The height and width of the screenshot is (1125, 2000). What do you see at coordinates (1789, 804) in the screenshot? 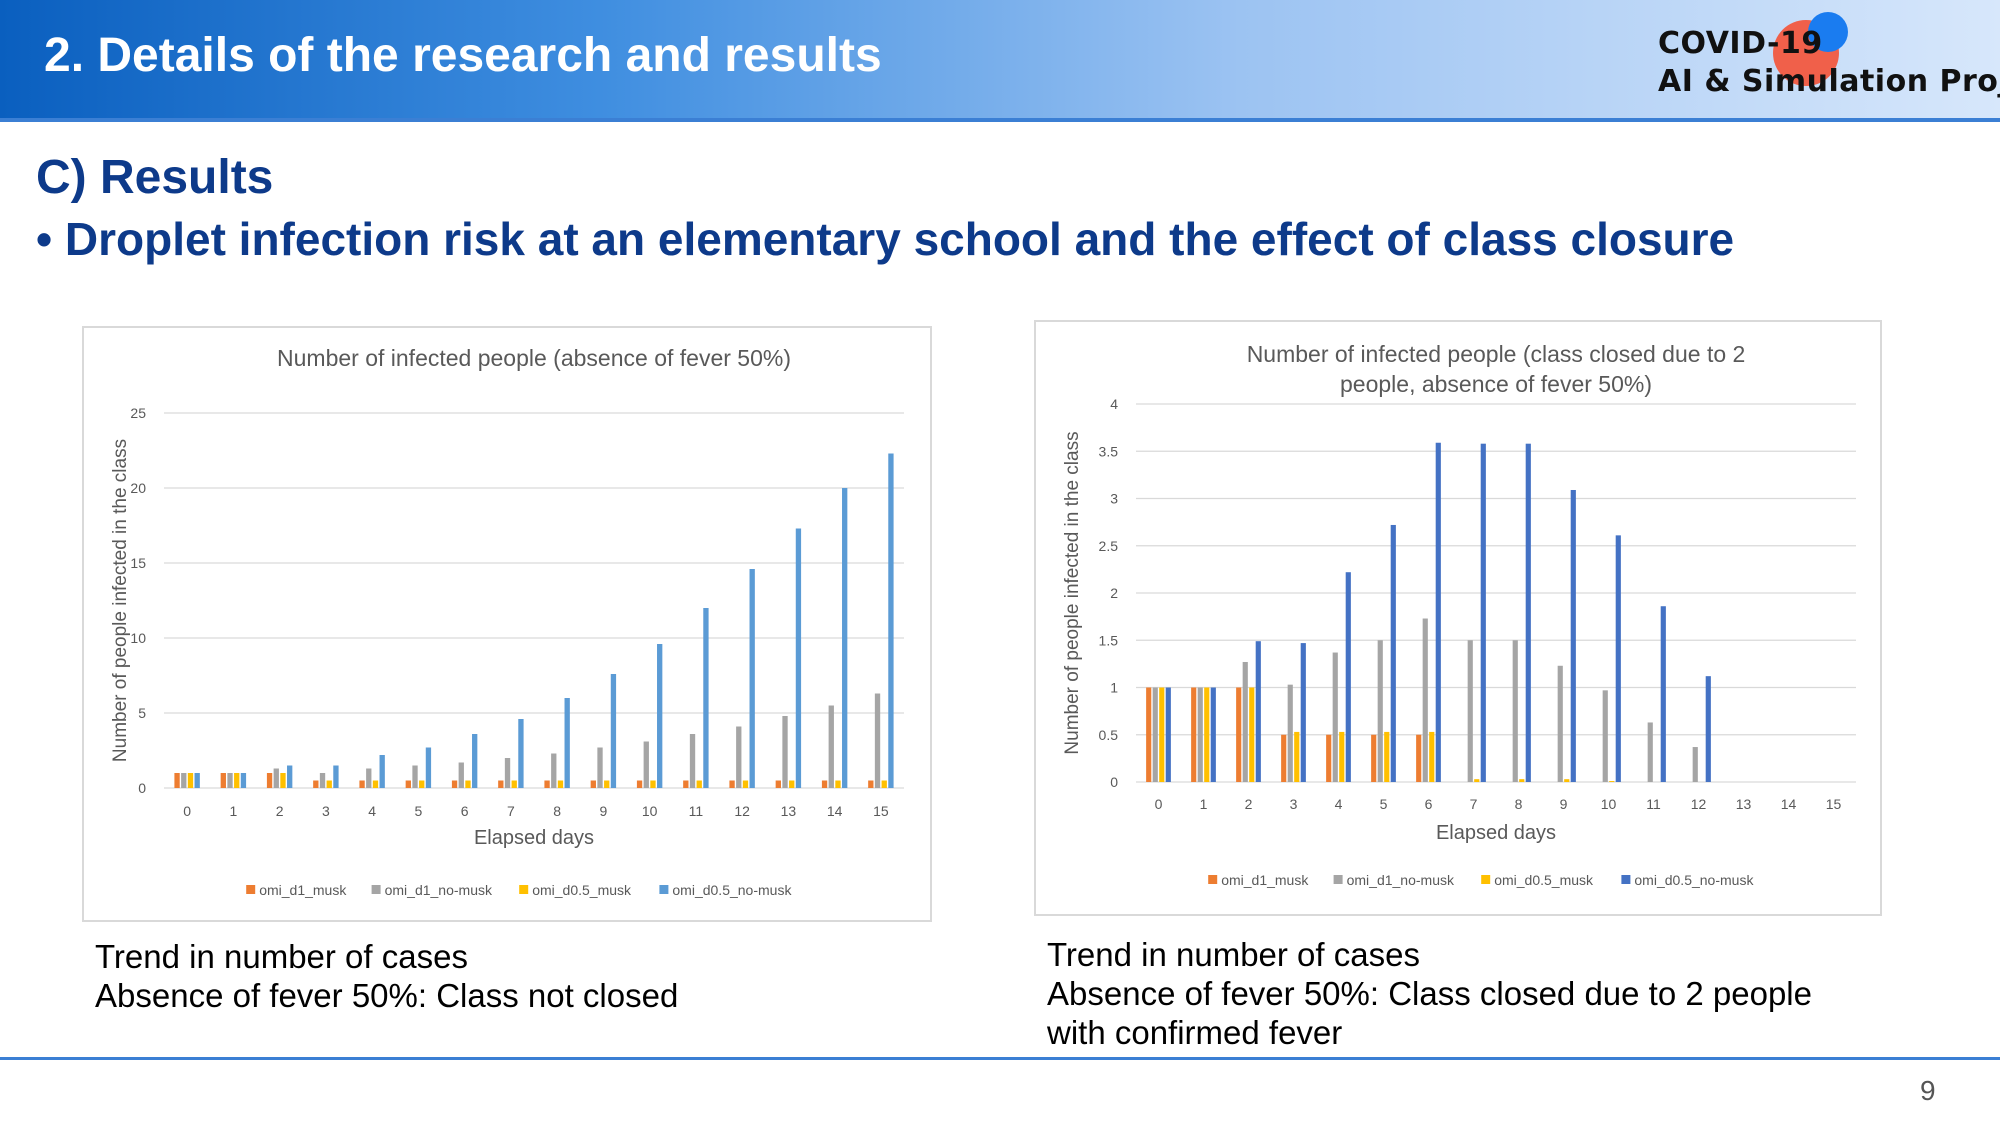
I see `chart-right-xtick-label: 14` at bounding box center [1789, 804].